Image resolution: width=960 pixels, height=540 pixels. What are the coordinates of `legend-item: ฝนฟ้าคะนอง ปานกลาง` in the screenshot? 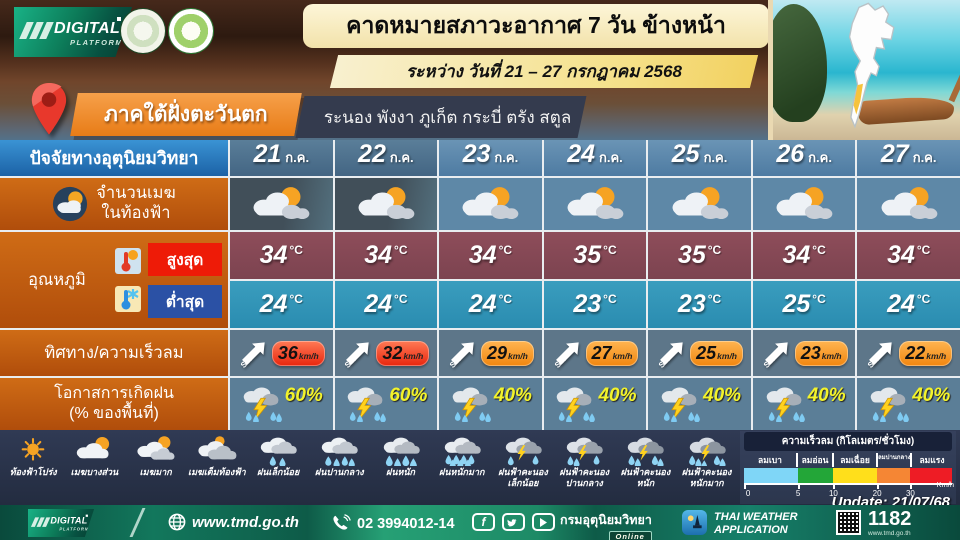 It's located at (584, 462).